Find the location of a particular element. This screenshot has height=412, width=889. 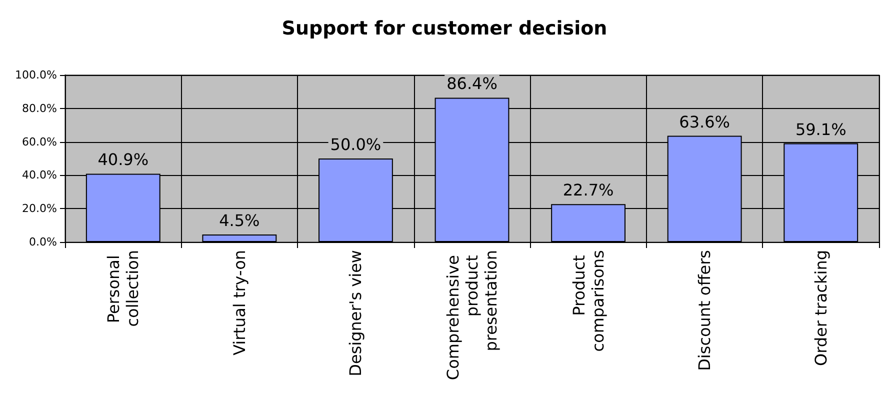

data-label: 40.9% is located at coordinates (123, 160).